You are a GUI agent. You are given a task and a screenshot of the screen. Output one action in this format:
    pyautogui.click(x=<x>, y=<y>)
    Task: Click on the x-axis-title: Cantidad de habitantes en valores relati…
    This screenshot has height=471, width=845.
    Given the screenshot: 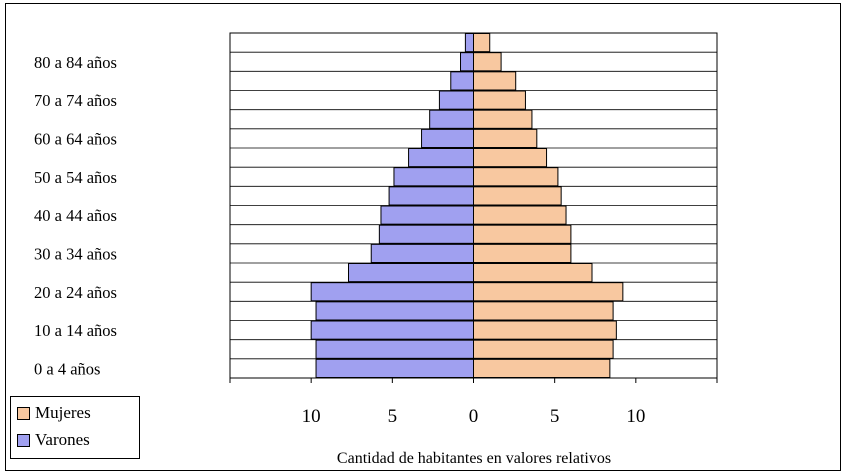 What is the action you would take?
    pyautogui.click(x=474, y=458)
    